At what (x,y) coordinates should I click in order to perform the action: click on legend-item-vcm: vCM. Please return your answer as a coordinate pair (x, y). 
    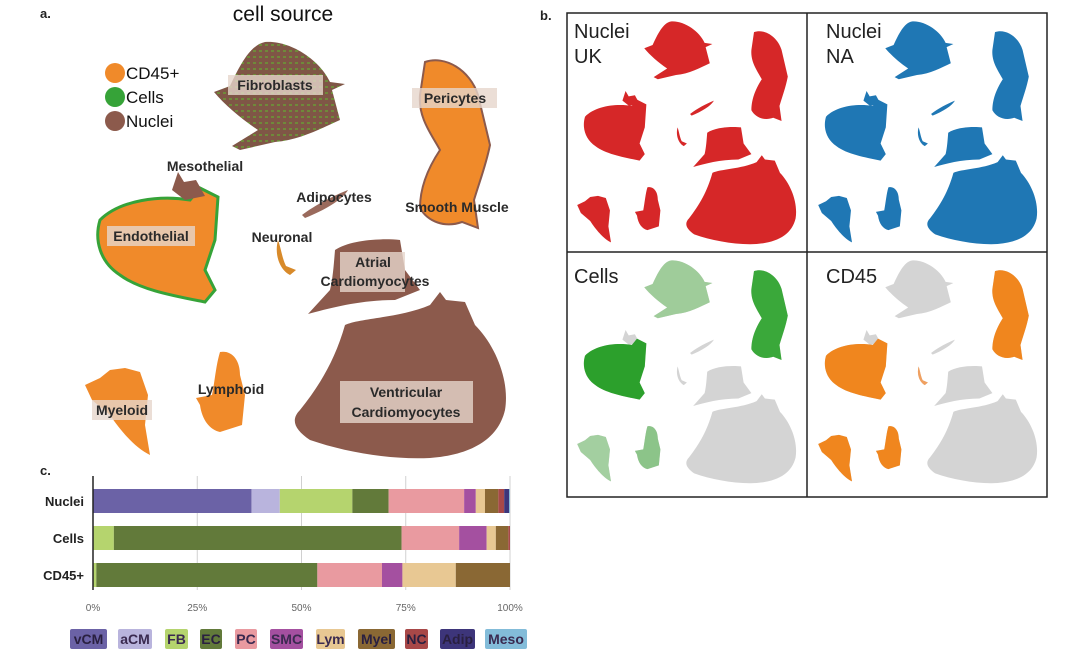
    Looking at the image, I should click on (88, 639).